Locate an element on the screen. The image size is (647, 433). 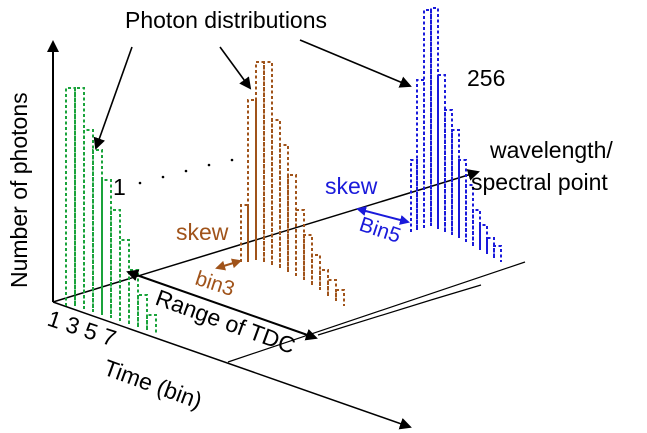
brown-skew-label: skew is located at coordinates (202, 232).